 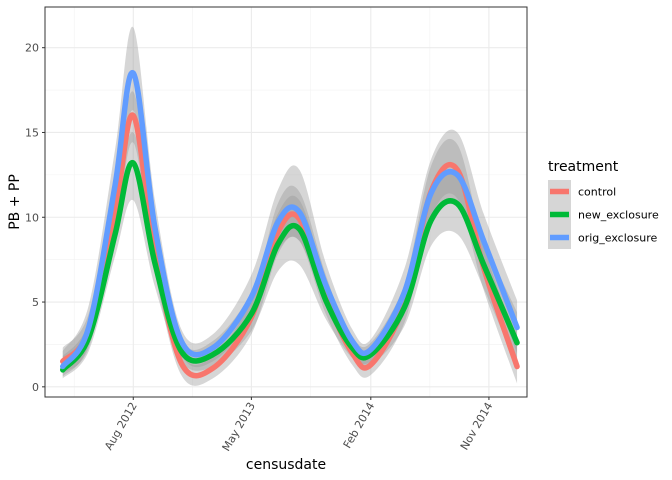 What do you see at coordinates (35, 302) in the screenshot?
I see `y-tick-label: 5` at bounding box center [35, 302].